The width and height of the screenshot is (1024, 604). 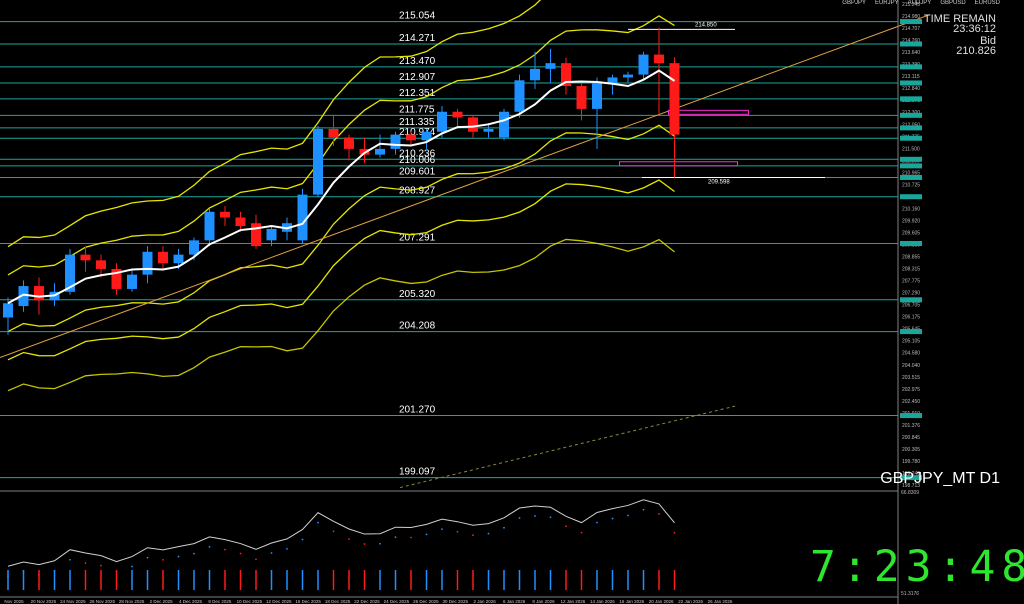 I want to click on price-tick-label: 207.775, so click(x=911, y=282).